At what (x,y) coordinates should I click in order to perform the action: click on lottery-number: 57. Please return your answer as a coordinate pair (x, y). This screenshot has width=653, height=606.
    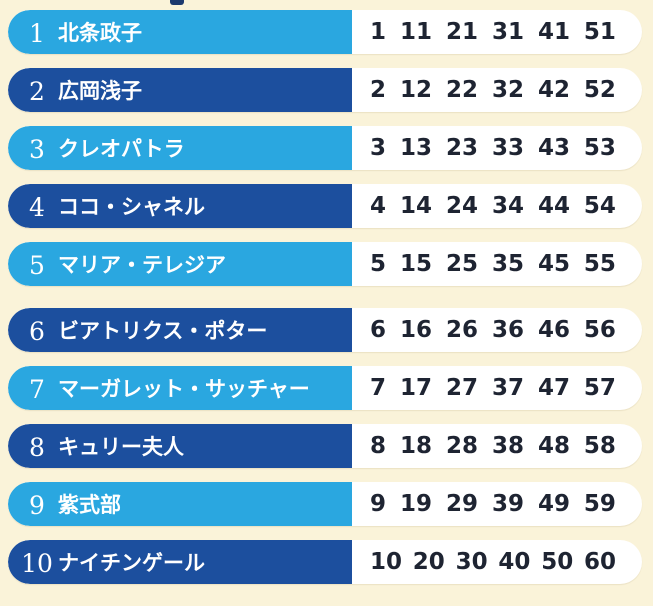
    Looking at the image, I should click on (599, 387).